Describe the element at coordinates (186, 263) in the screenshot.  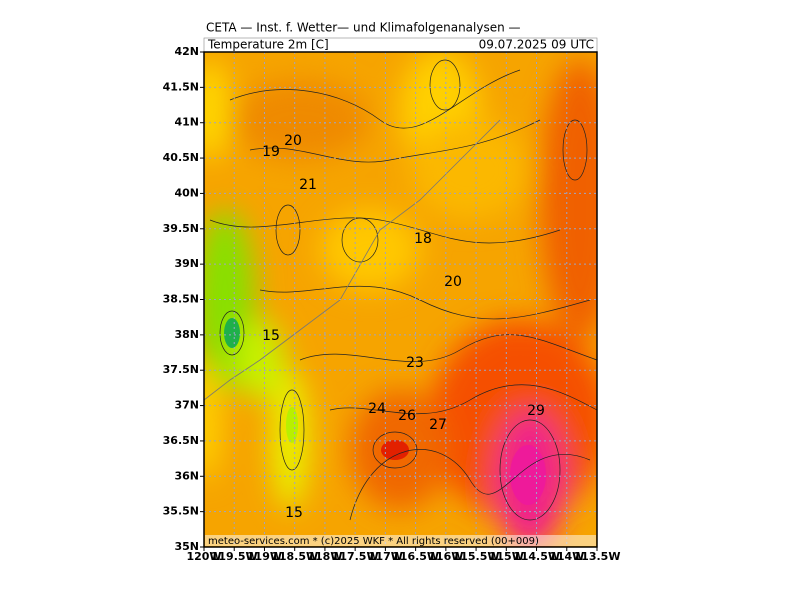
I see `lat-label: 39N` at that location.